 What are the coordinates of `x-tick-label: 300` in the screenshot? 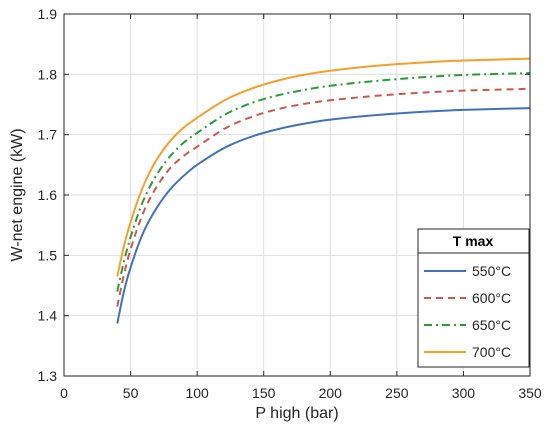 It's located at (464, 393).